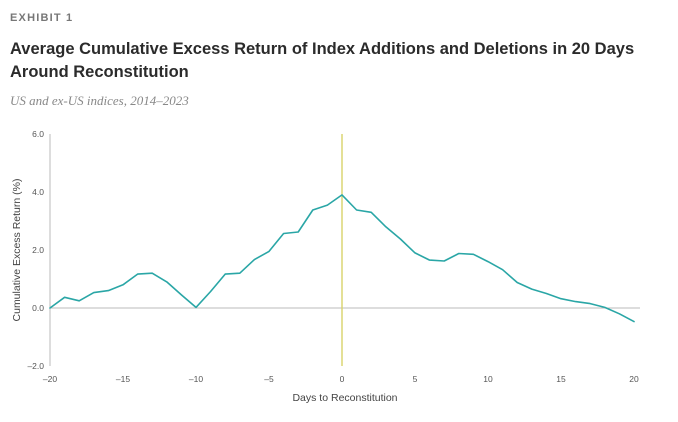 The width and height of the screenshot is (678, 422). I want to click on chart-subtitle: US and ex-US indices, 2014–2023, so click(99, 100).